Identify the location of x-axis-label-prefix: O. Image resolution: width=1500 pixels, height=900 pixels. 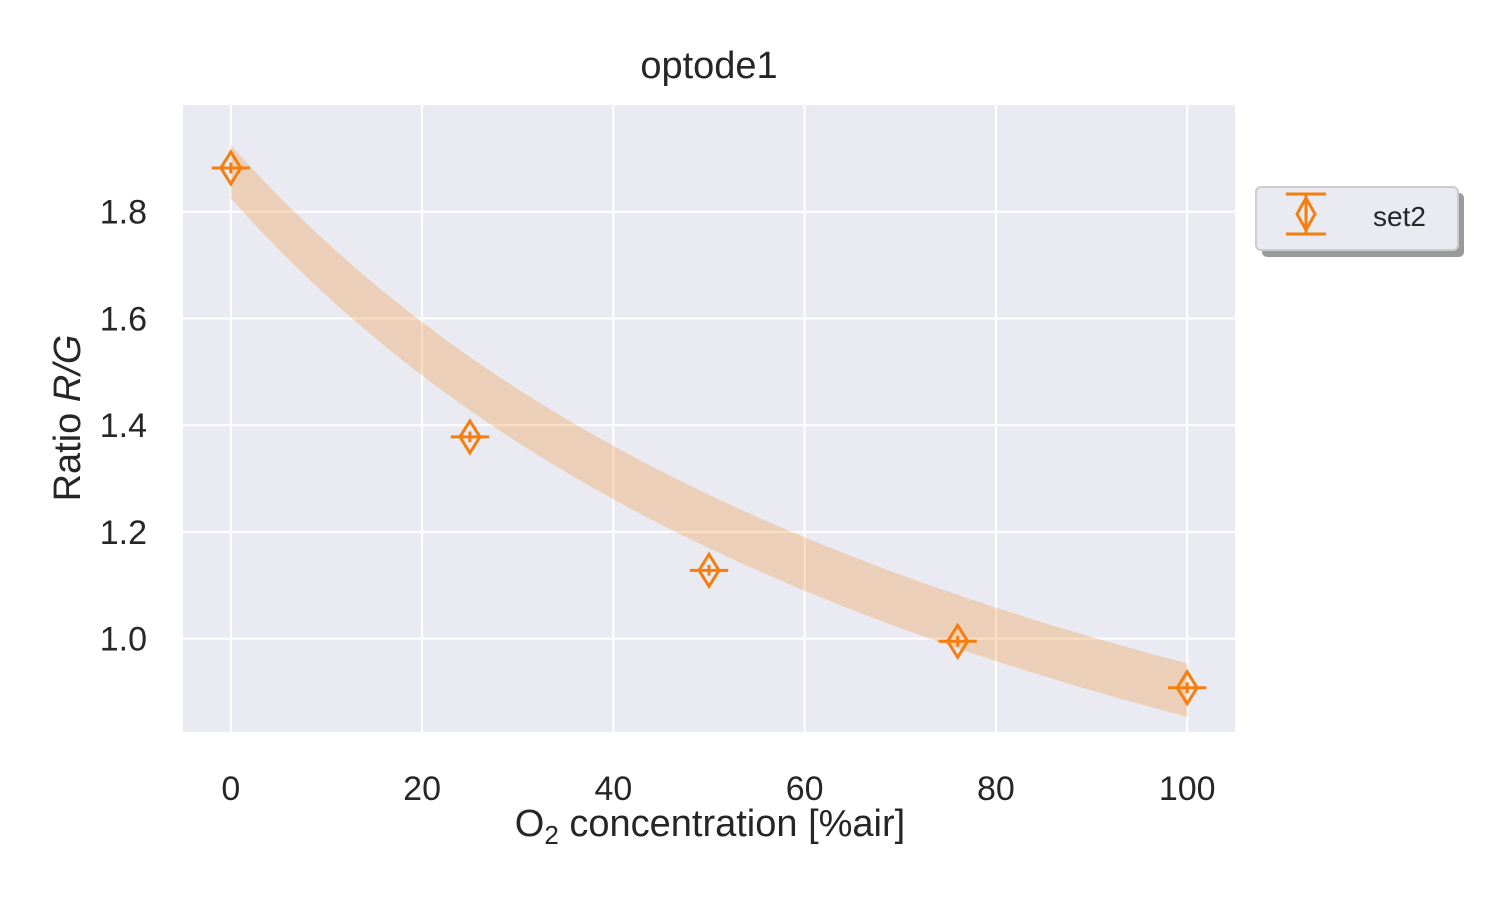
(530, 824).